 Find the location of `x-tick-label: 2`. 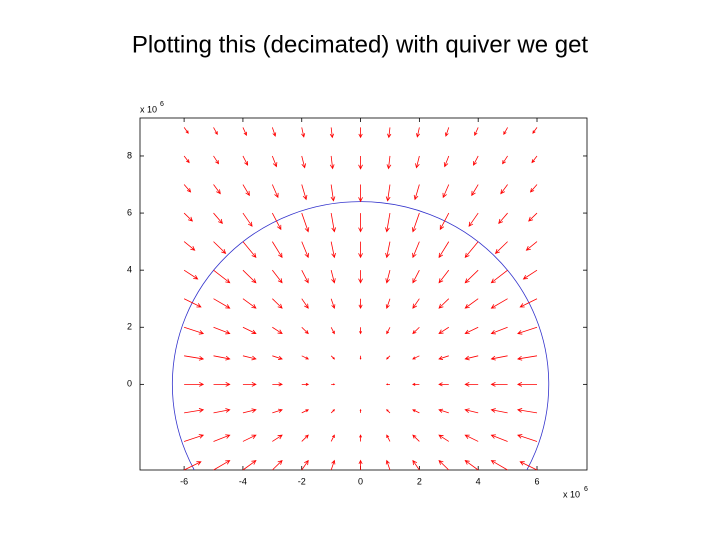

x-tick-label: 2 is located at coordinates (419, 481).